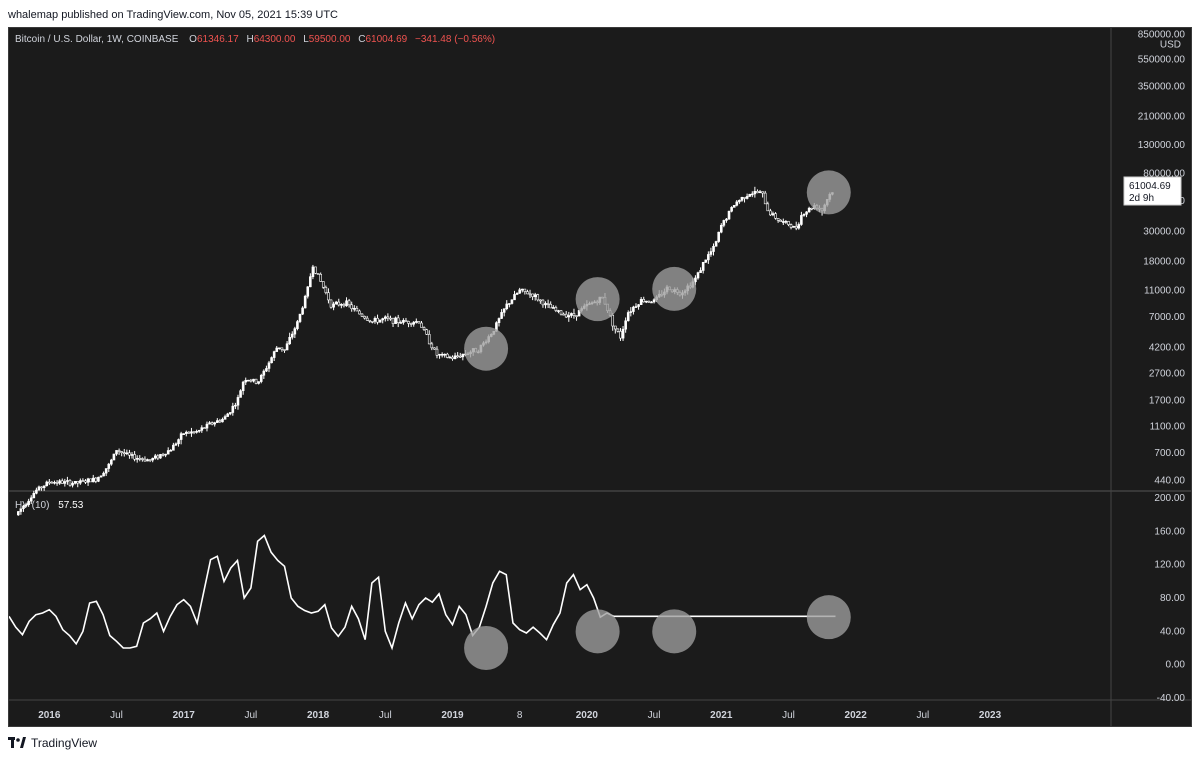 This screenshot has height=757, width=1200. What do you see at coordinates (1164, 231) in the screenshot?
I see `price-tick-label: 30000.00` at bounding box center [1164, 231].